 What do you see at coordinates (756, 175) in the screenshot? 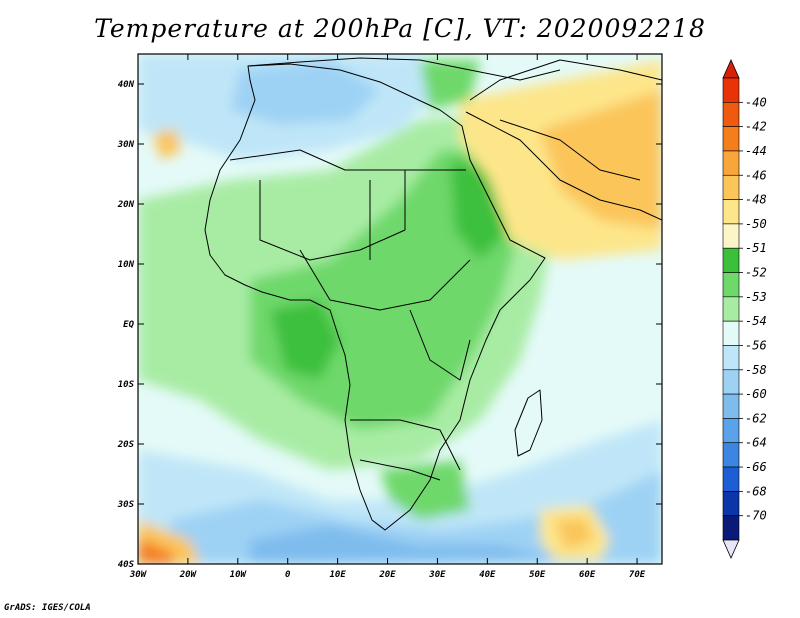
I see `colorbar-label: -46` at bounding box center [756, 175].